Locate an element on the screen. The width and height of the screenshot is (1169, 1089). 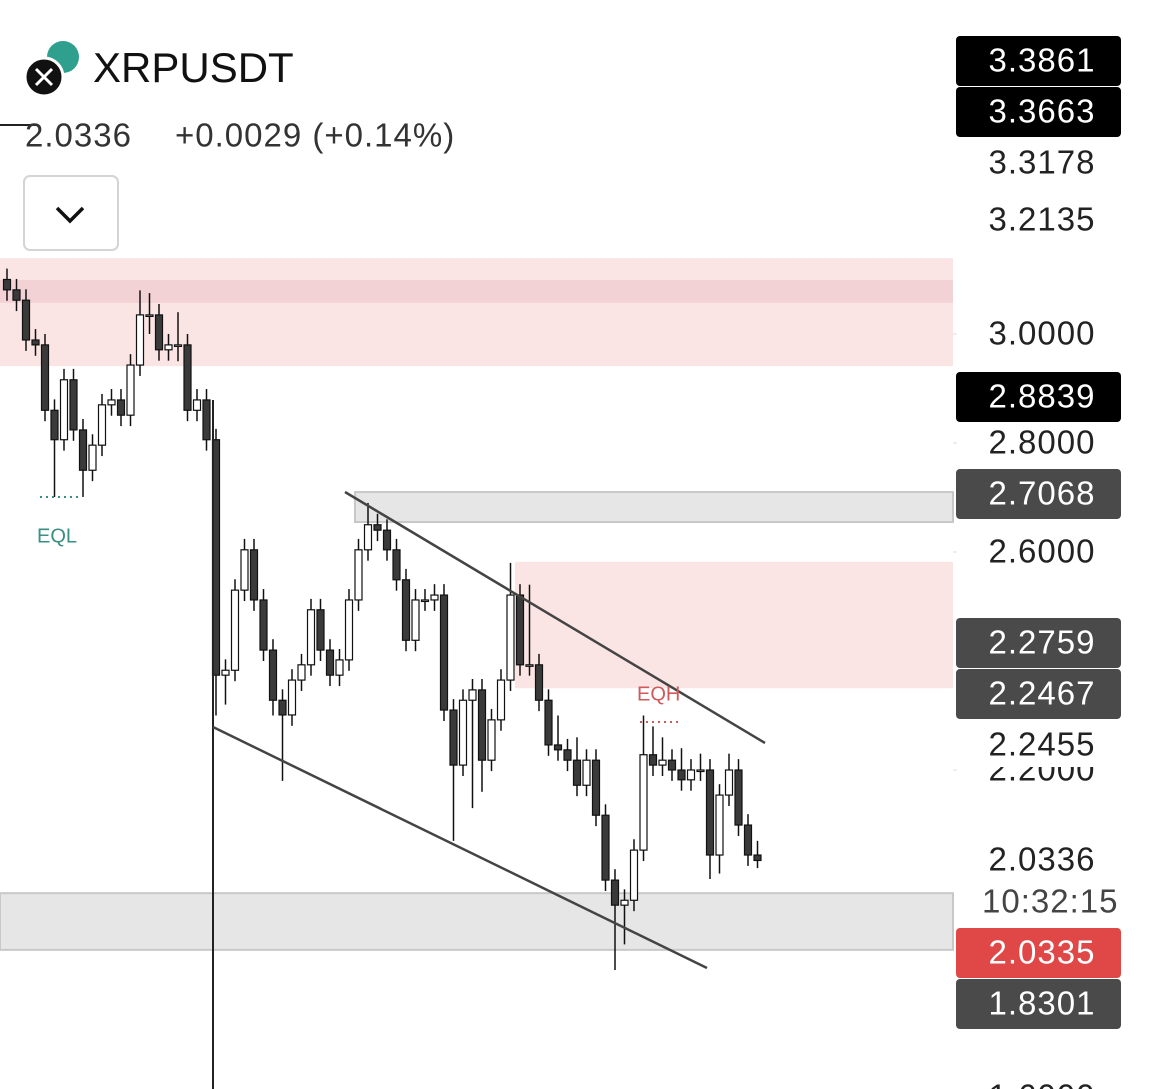
price-change: +0.0029 (+0.14%) is located at coordinates (315, 135).